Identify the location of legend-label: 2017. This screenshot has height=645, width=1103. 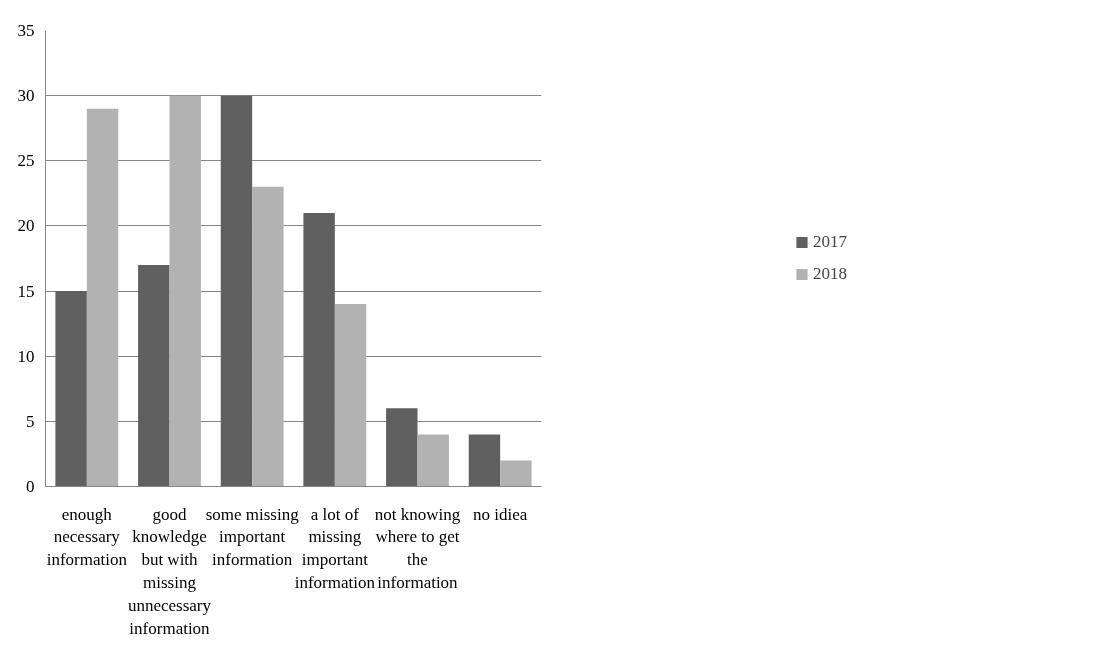
(830, 242).